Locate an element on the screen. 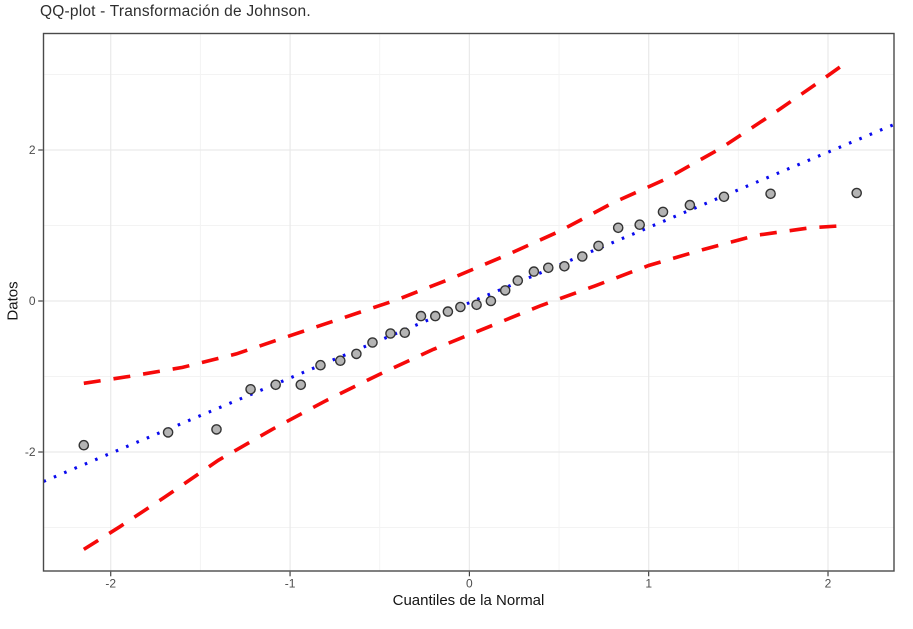 The image size is (913, 629). x-tick-label: -1 is located at coordinates (290, 584).